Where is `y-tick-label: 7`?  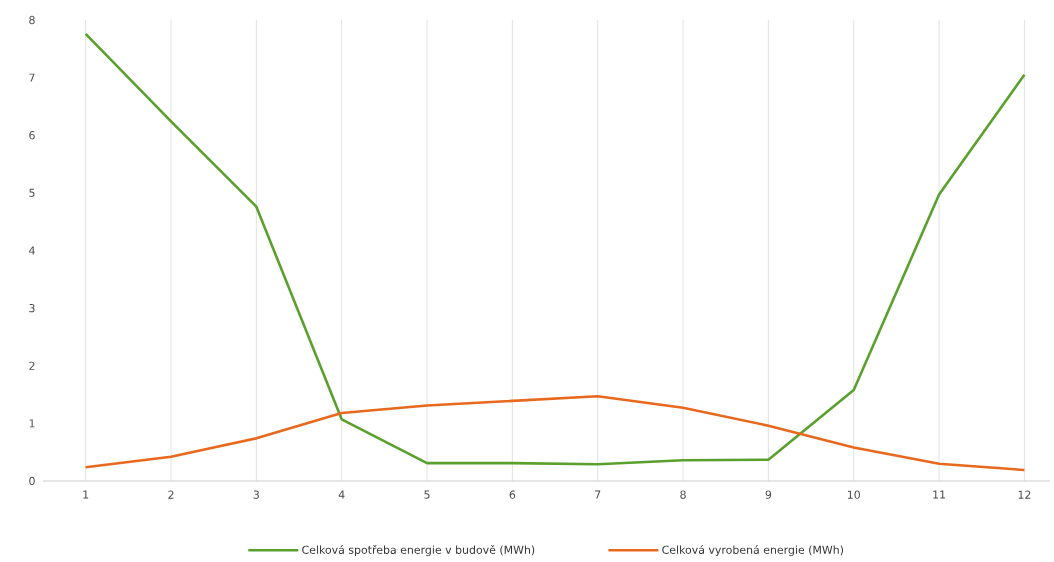 y-tick-label: 7 is located at coordinates (32, 77).